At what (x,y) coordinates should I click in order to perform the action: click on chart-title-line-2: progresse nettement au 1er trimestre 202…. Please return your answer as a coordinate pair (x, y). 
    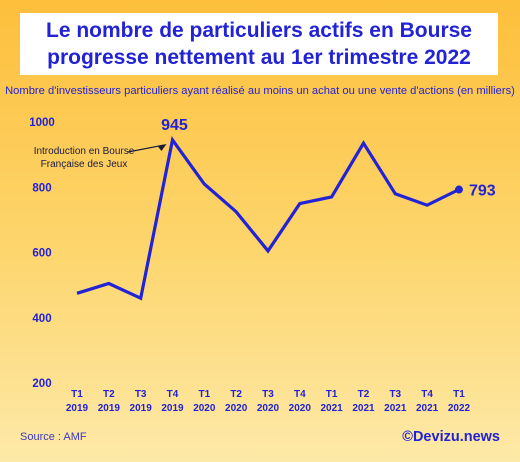
    Looking at the image, I should click on (259, 57).